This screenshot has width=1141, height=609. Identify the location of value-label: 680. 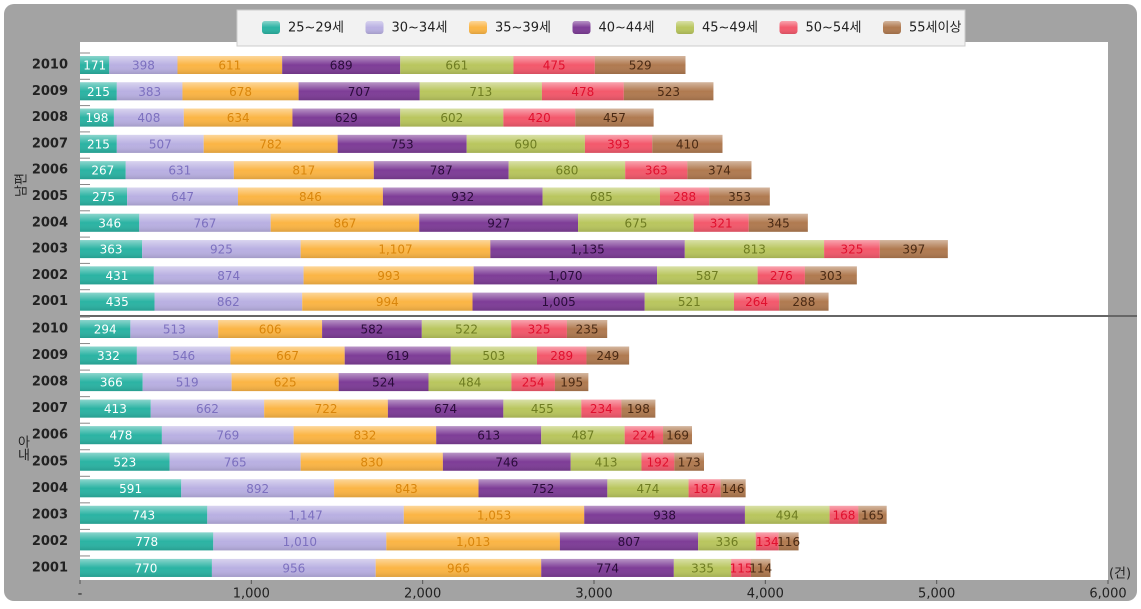
(566, 171).